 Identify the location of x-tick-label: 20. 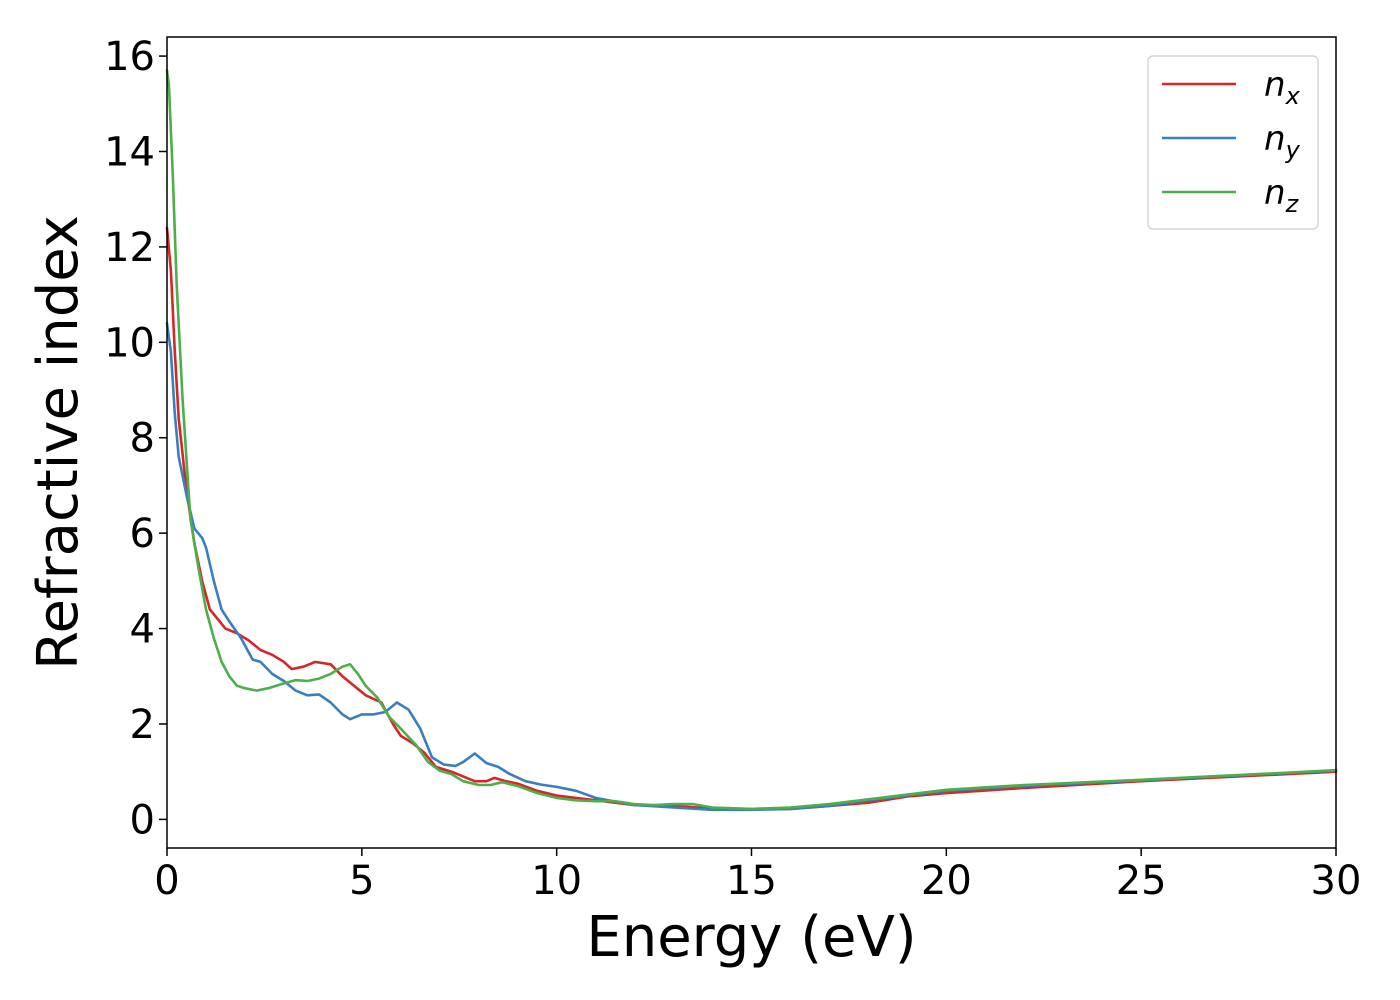
(946, 881).